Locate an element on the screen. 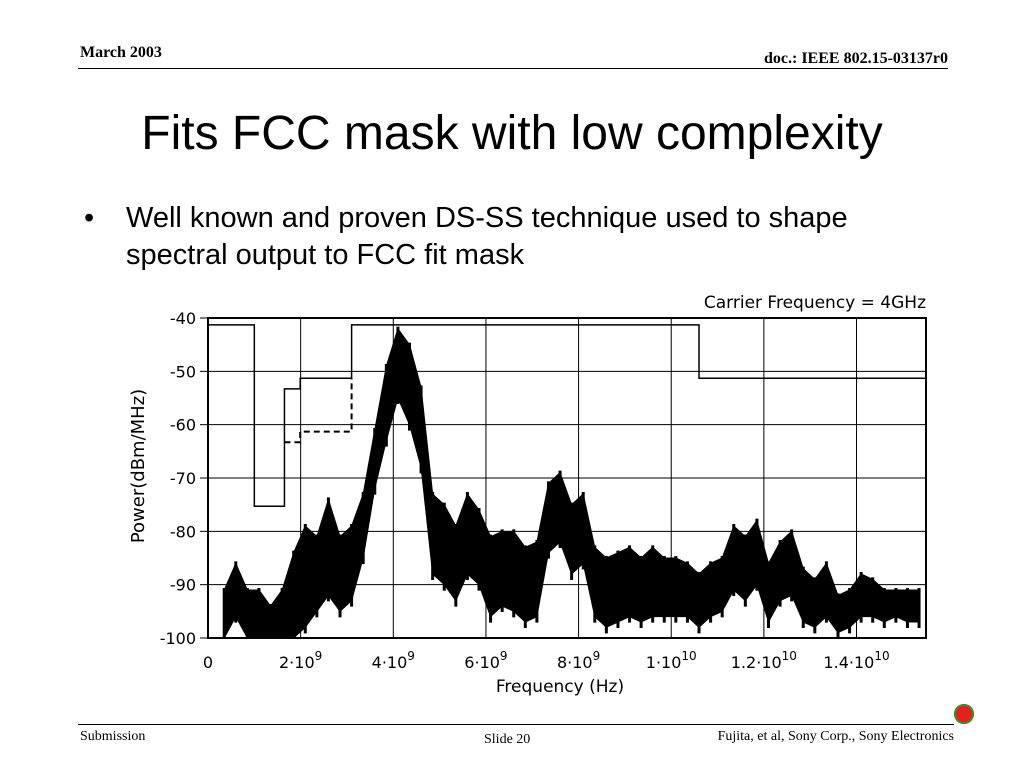 This screenshot has height=768, width=1024. x-tick-label: 6·10⁹ is located at coordinates (485, 660).